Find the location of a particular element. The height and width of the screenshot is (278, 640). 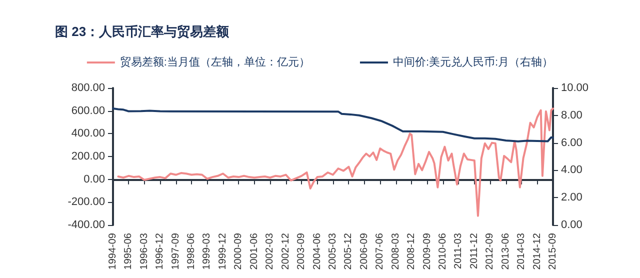

y2-tick-label: 2.00 is located at coordinates (571, 198).